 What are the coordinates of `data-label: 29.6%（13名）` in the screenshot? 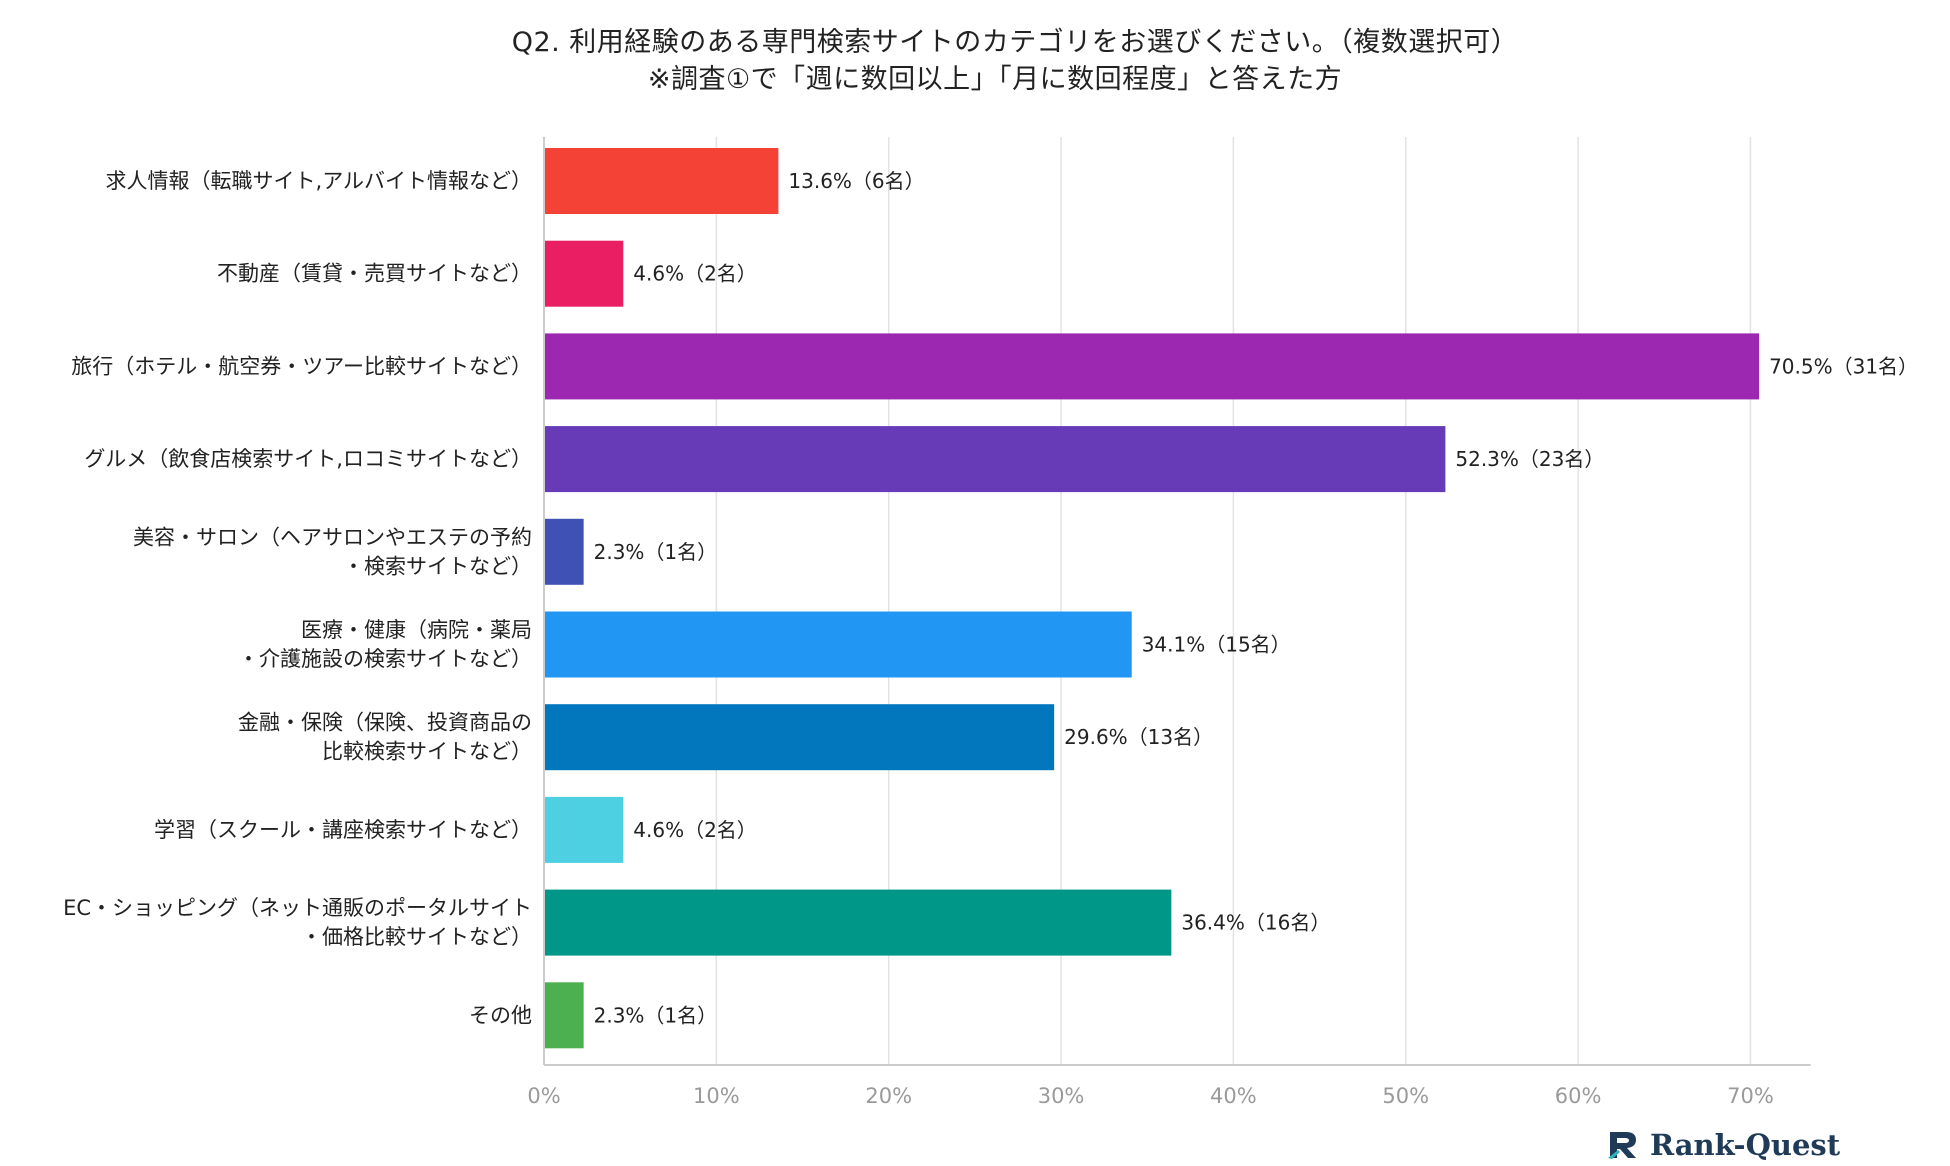 It's located at (1138, 737).